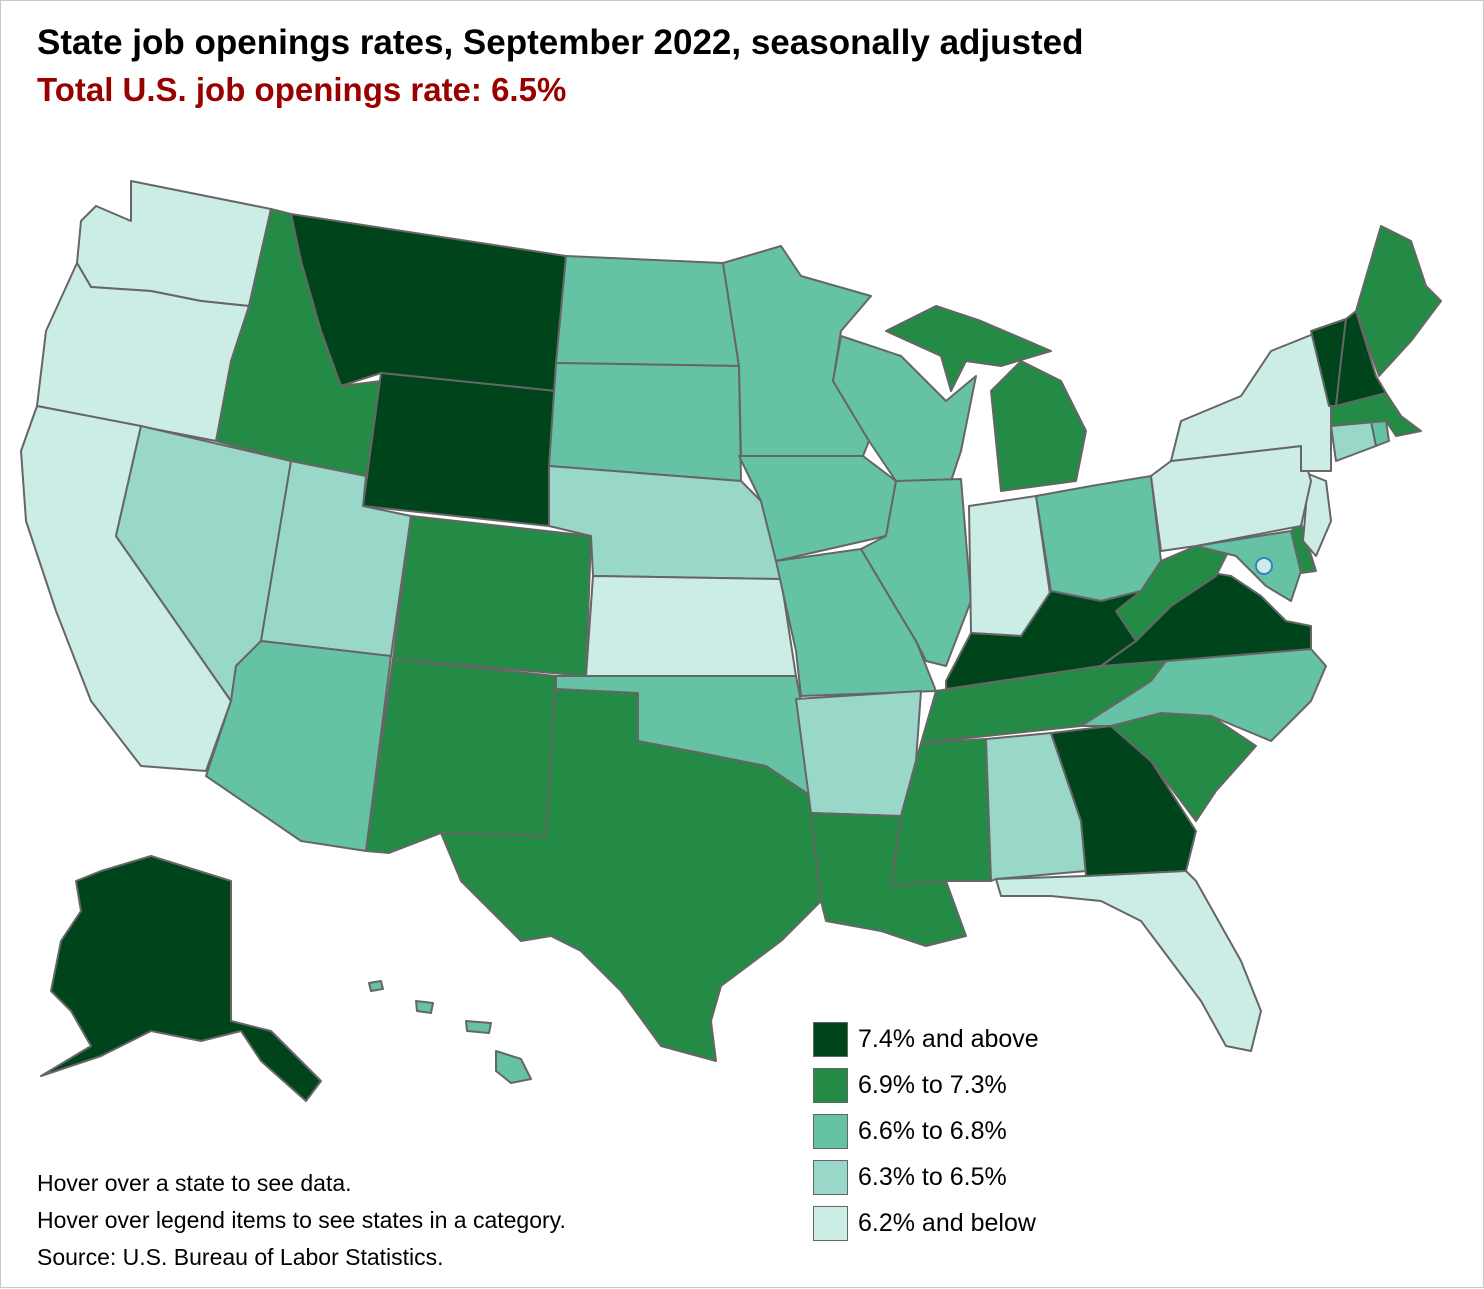 The image size is (1484, 1289). What do you see at coordinates (1098, 538) in the screenshot?
I see `state-oh` at bounding box center [1098, 538].